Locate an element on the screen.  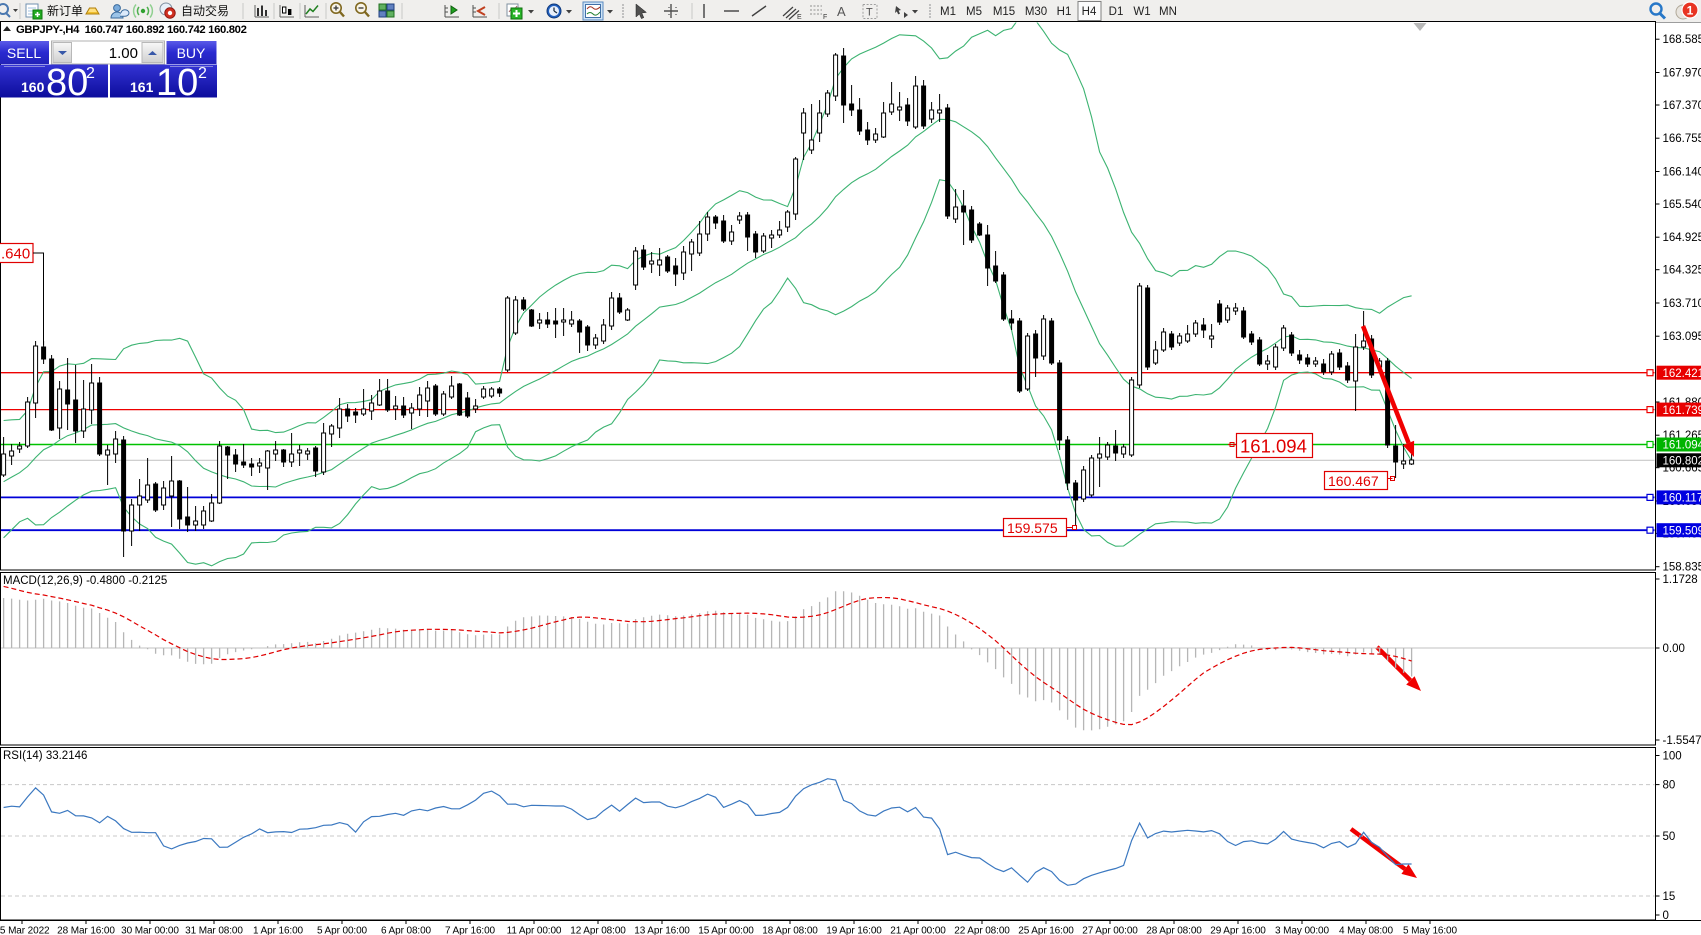
svg-text: 164.325 is located at coordinates (1682, 271).